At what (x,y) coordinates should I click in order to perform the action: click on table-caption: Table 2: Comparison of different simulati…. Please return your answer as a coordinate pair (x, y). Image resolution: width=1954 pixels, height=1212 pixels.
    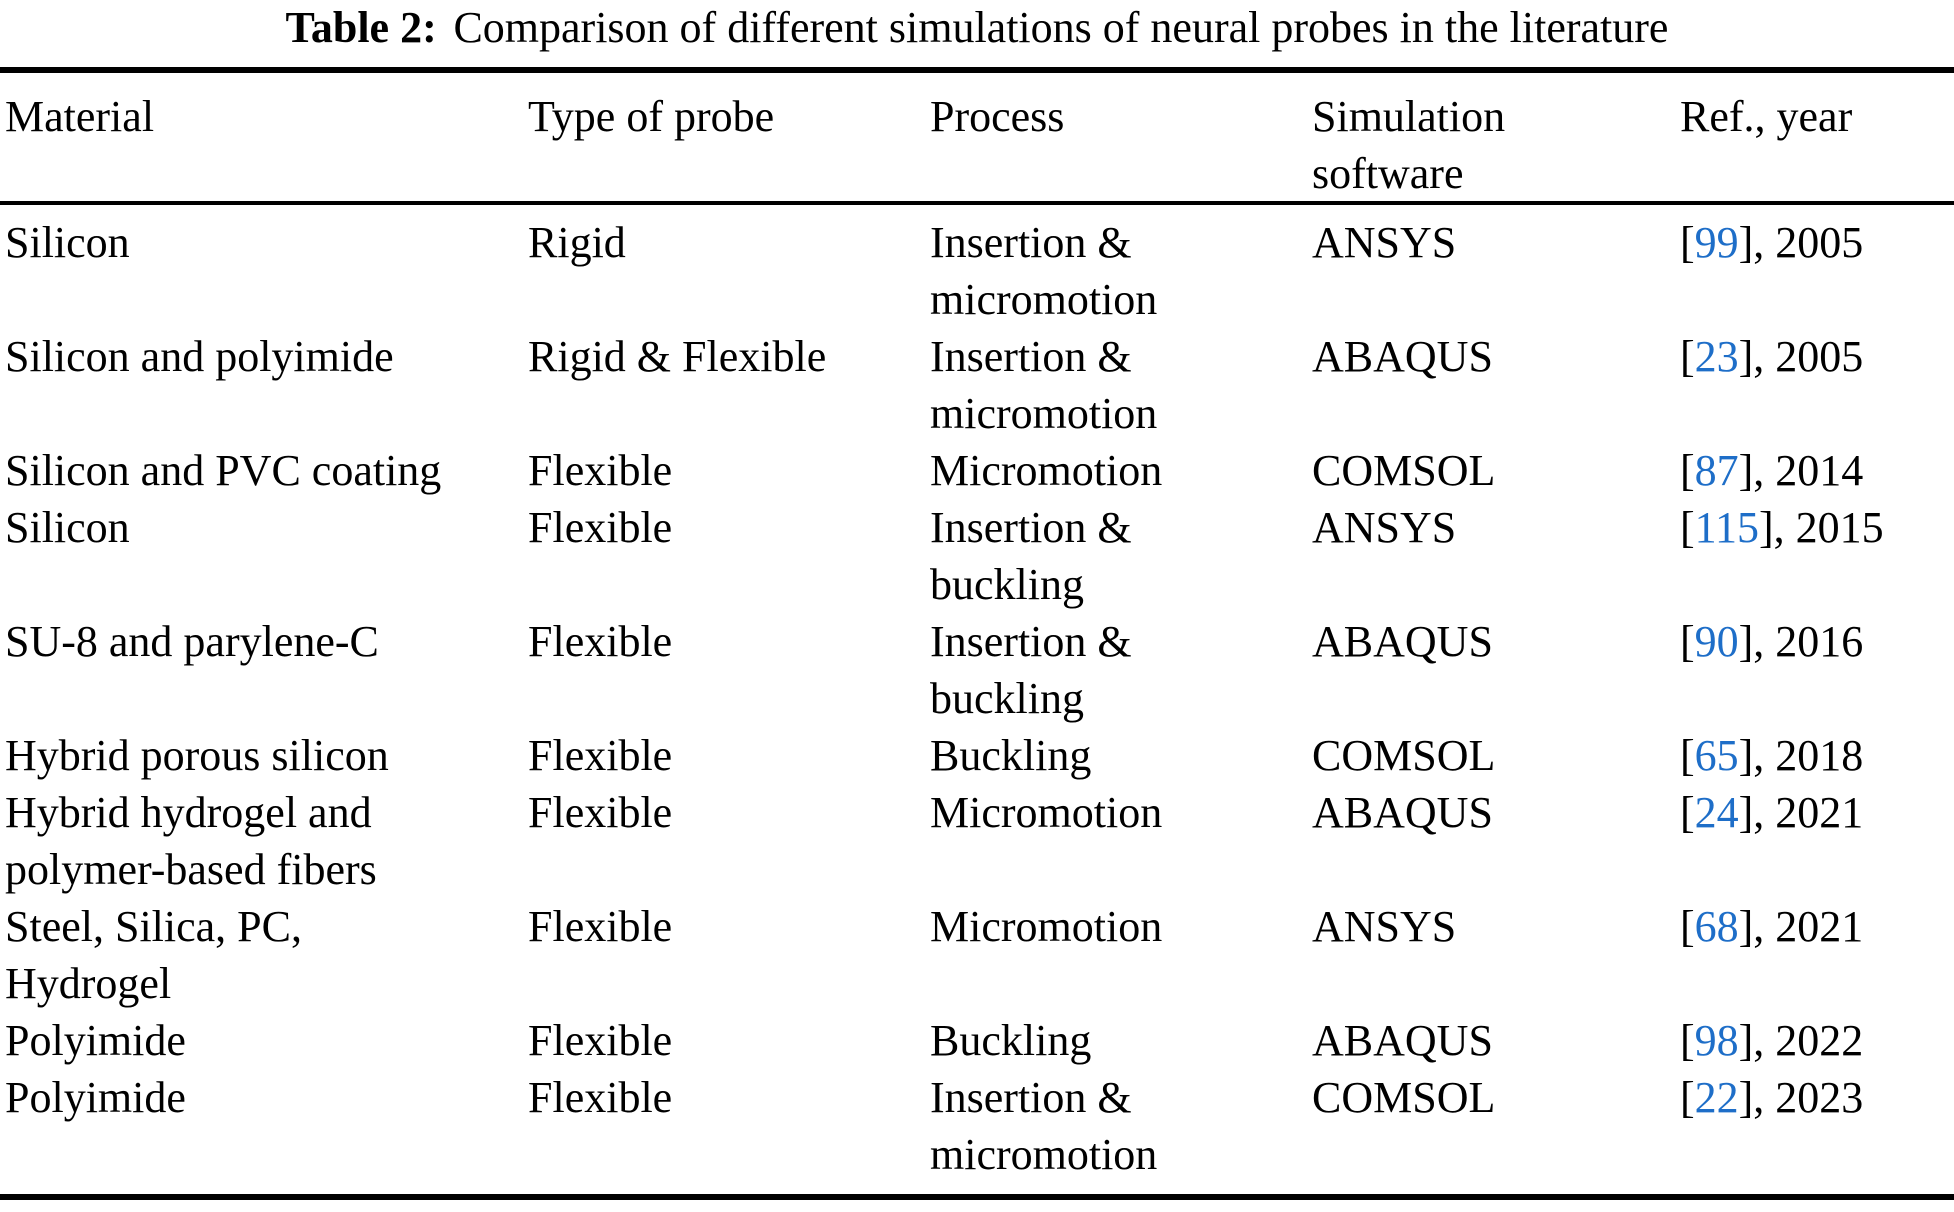
    Looking at the image, I should click on (977, 28).